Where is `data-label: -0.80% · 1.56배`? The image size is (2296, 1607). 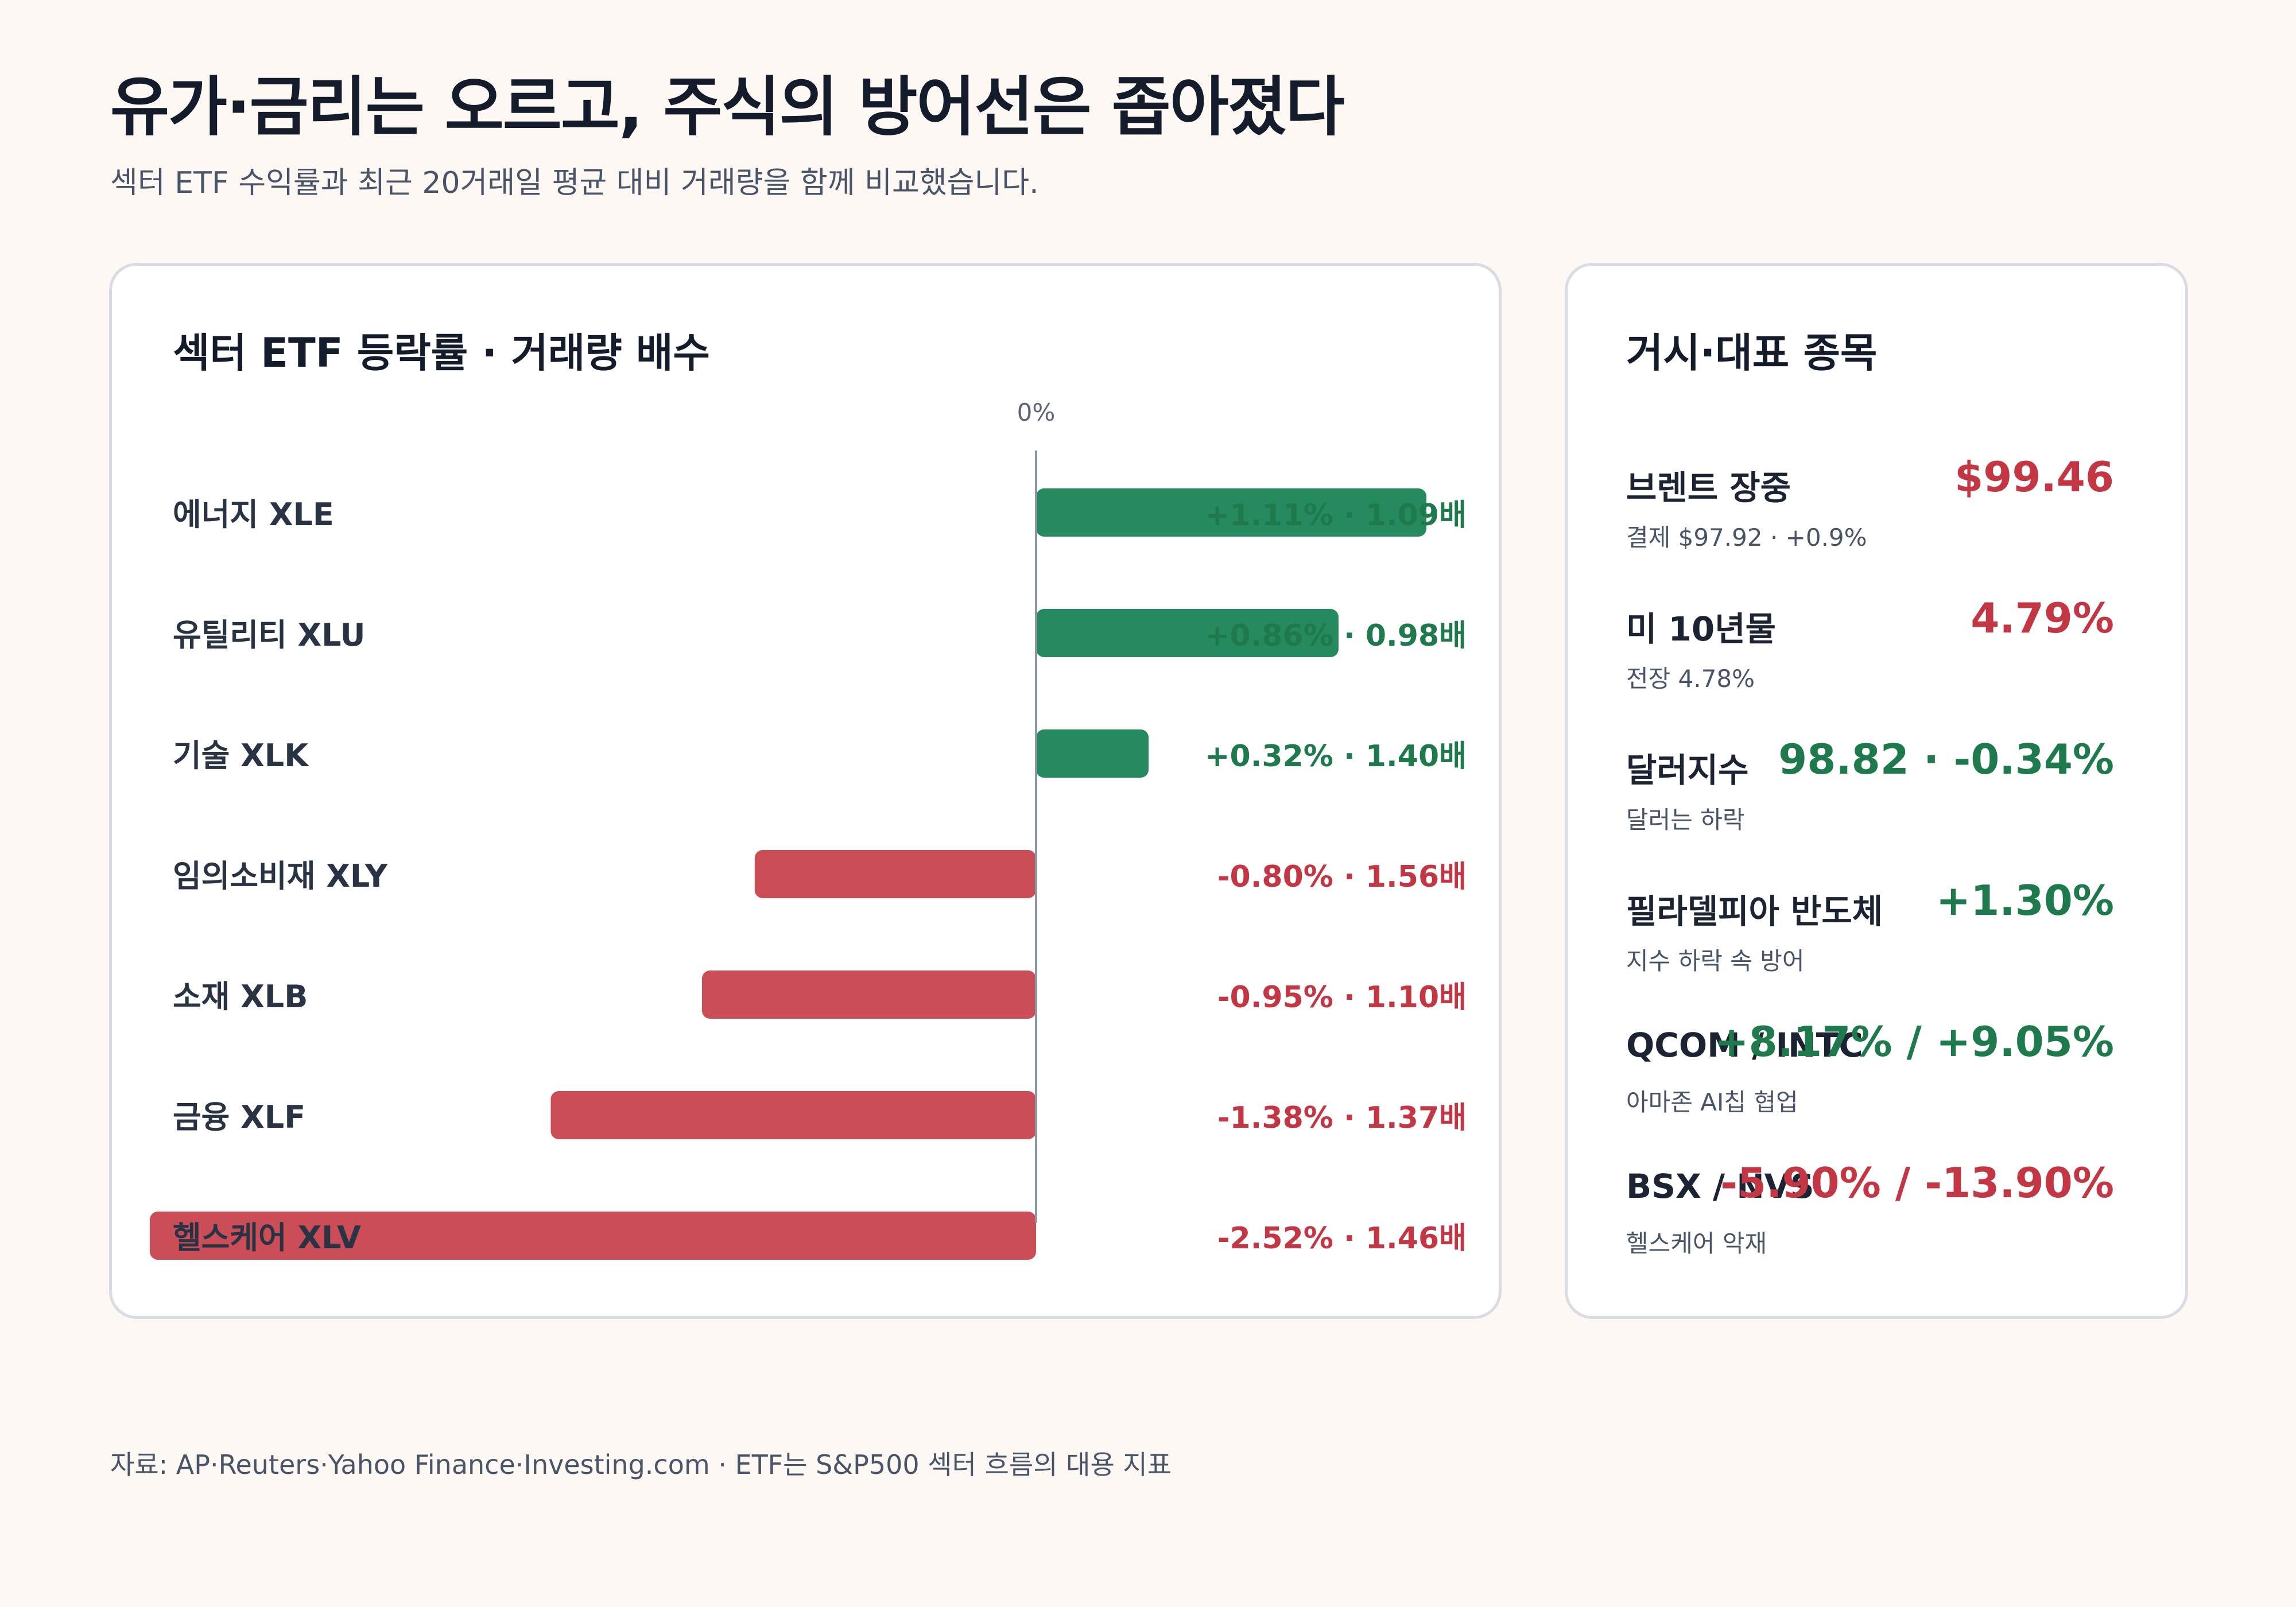 data-label: -0.80% · 1.56배 is located at coordinates (1342, 877).